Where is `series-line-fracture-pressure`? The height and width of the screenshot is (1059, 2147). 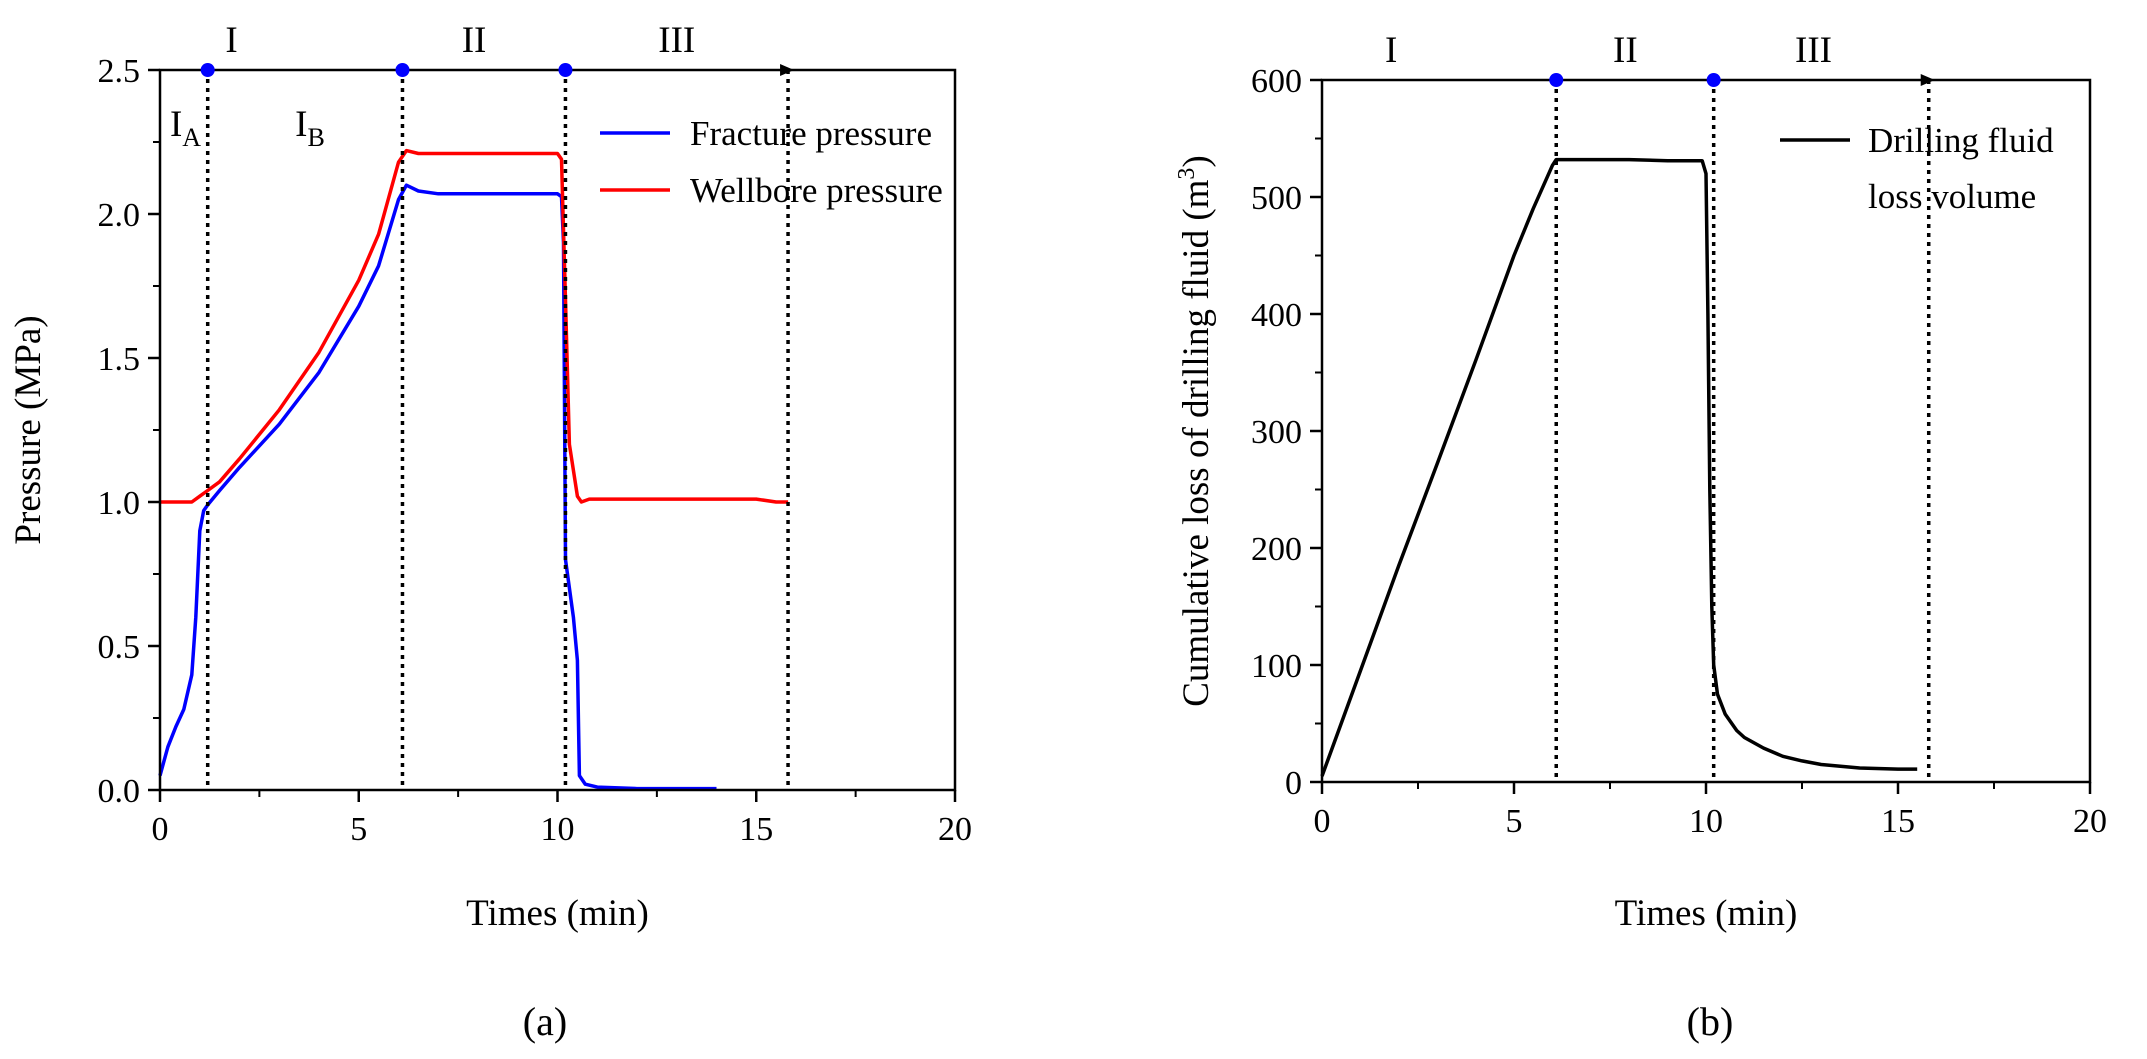
series-line-fracture-pressure is located at coordinates (438, 486).